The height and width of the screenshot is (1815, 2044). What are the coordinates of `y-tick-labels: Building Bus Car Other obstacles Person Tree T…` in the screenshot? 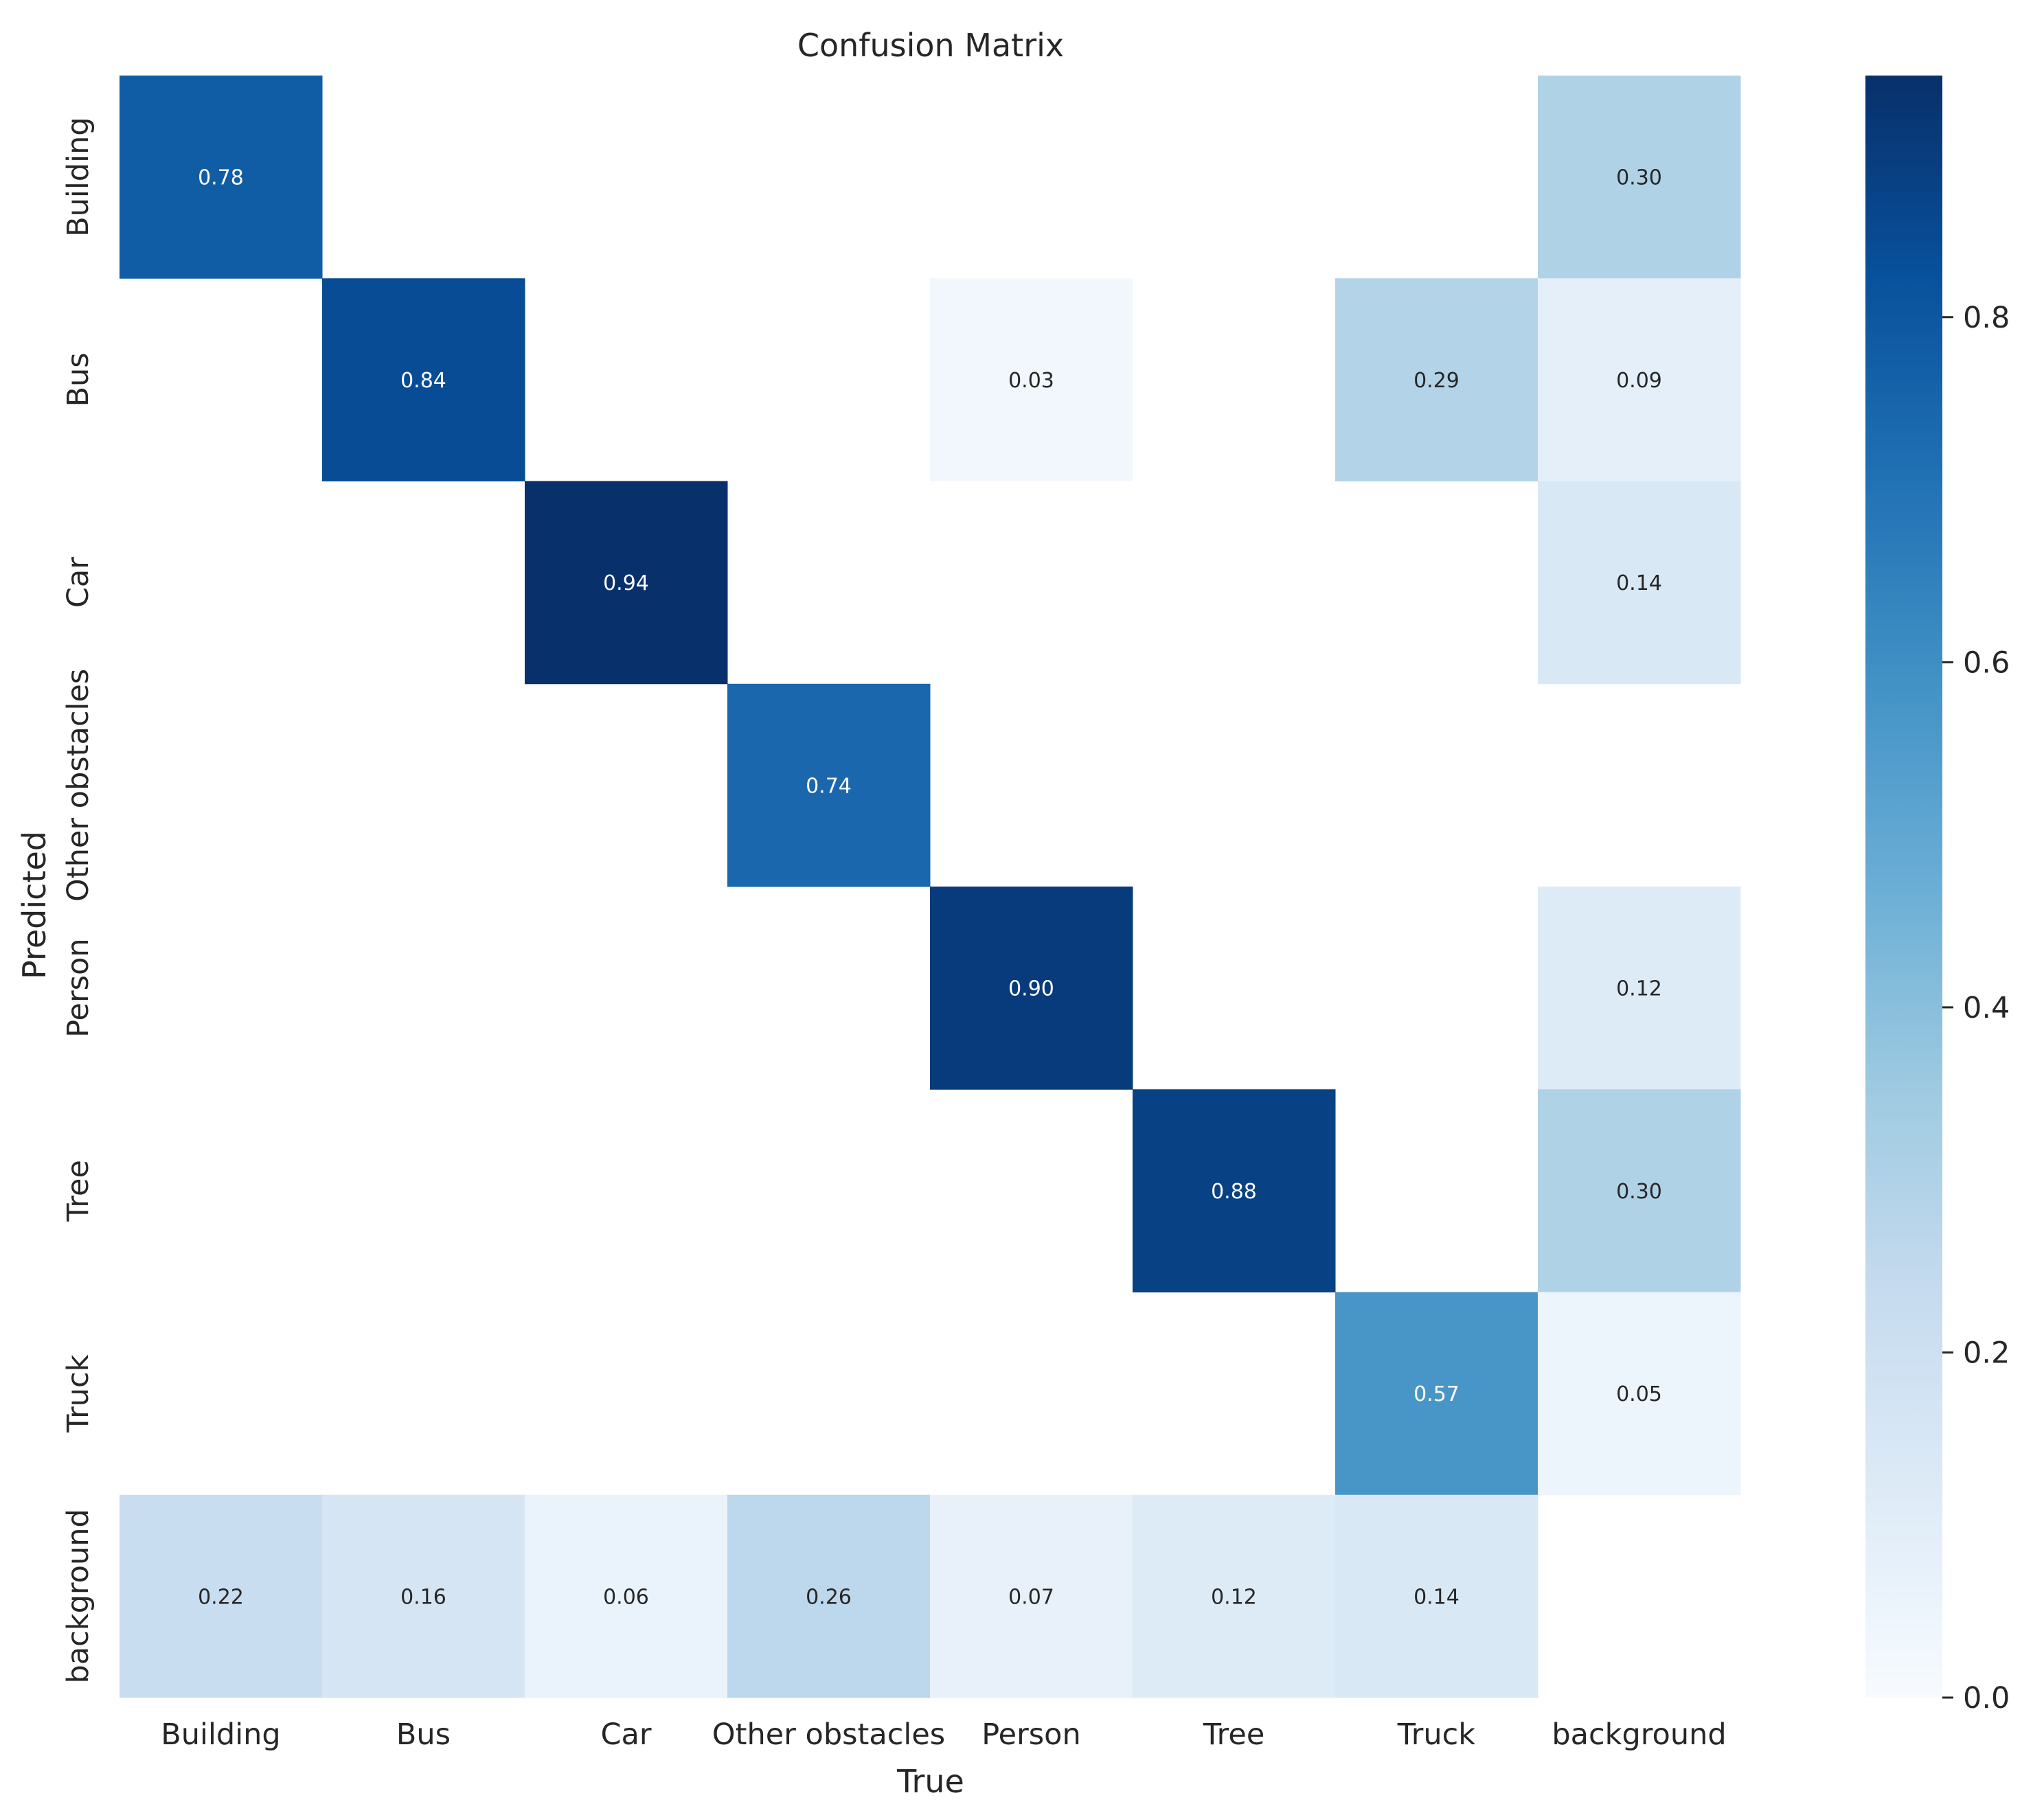 It's located at (78, 900).